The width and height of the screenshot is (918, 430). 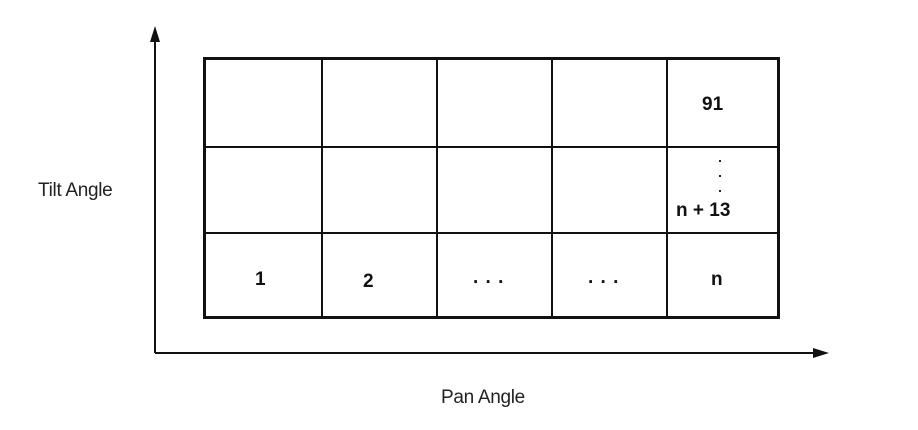 I want to click on x-axis-label: Pan Angle, so click(x=483, y=397).